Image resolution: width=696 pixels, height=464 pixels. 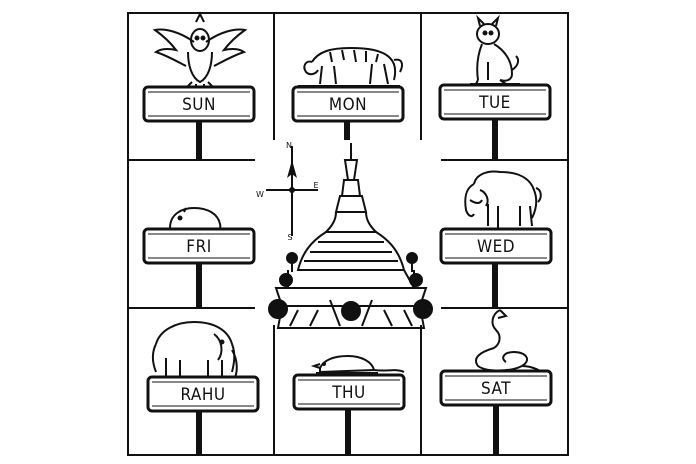 What do you see at coordinates (351, 236) in the screenshot?
I see `pagoda-icon` at bounding box center [351, 236].